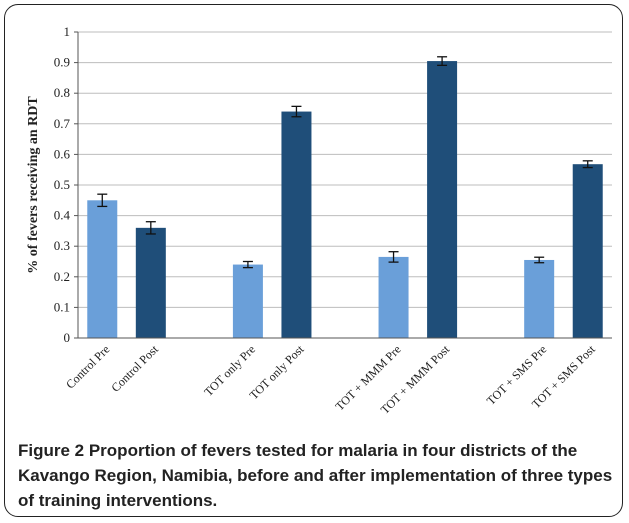 This screenshot has width=629, height=523. I want to click on y-axis-label: % of fevers receiving an RDT, so click(33, 185).